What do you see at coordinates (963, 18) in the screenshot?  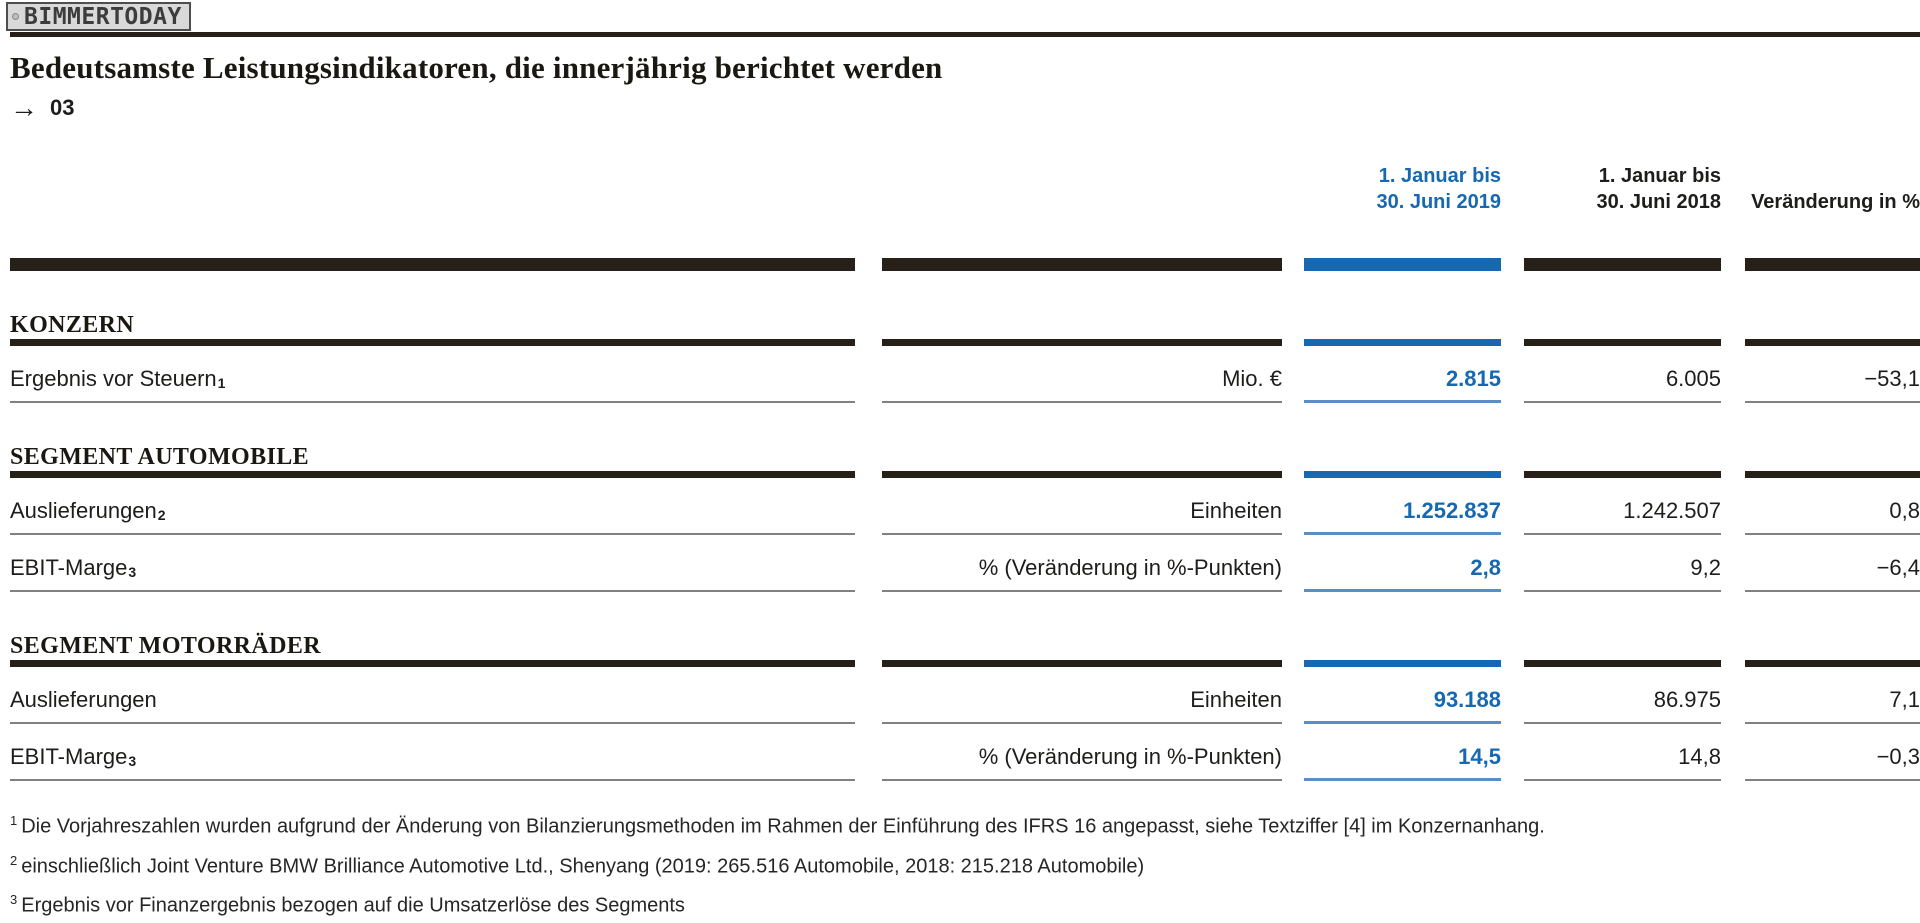 I see `top-rule: BIMMERTODAY` at bounding box center [963, 18].